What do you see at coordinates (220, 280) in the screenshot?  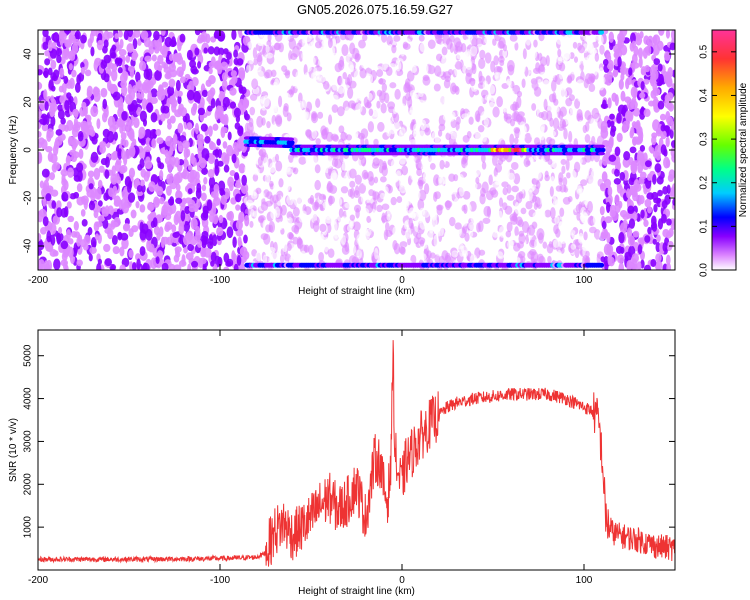 I see `heatmap-x-tick-label: -100` at bounding box center [220, 280].